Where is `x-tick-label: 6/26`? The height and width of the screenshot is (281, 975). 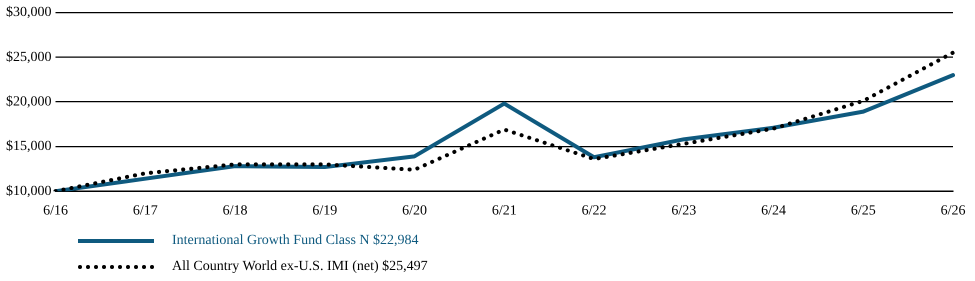
x-tick-label: 6/26 is located at coordinates (953, 210).